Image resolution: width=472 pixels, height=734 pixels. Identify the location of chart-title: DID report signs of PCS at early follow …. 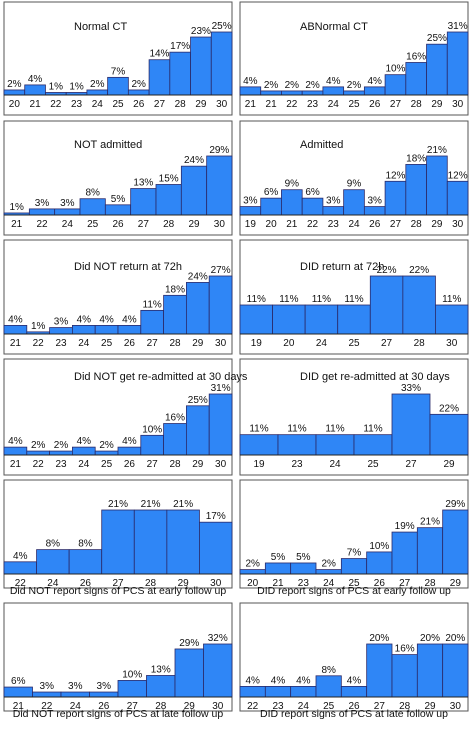
(354, 591).